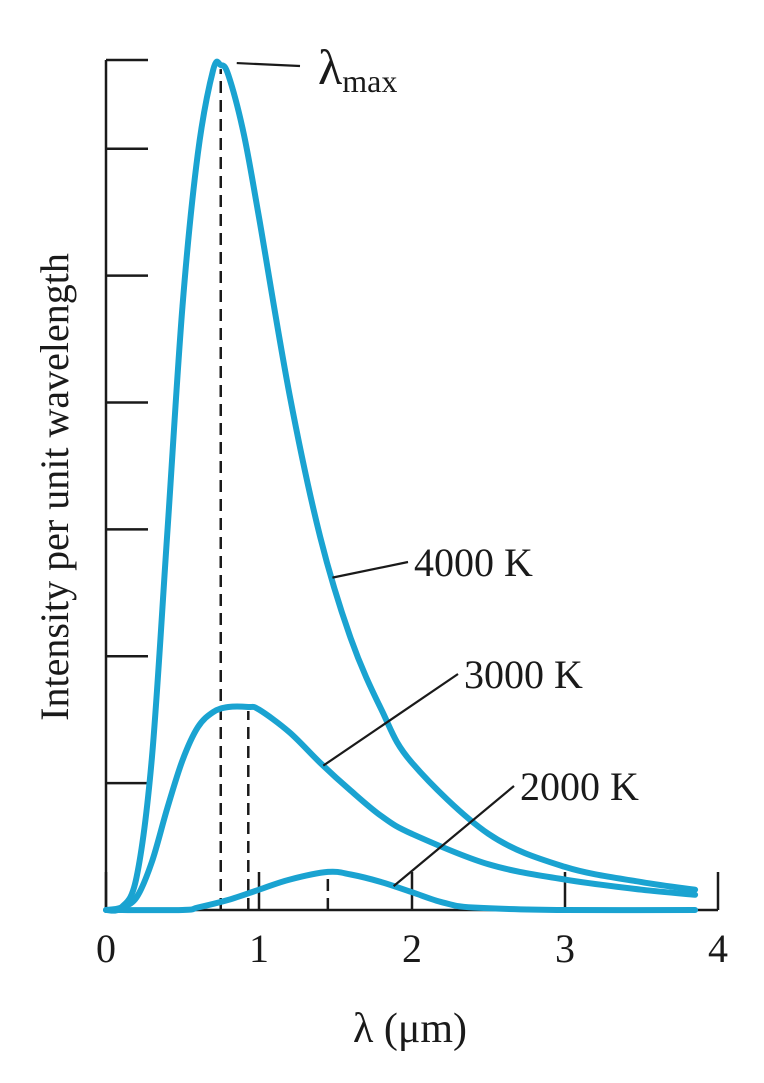  I want to click on series-label-2000-k: 2000 K, so click(579, 786).